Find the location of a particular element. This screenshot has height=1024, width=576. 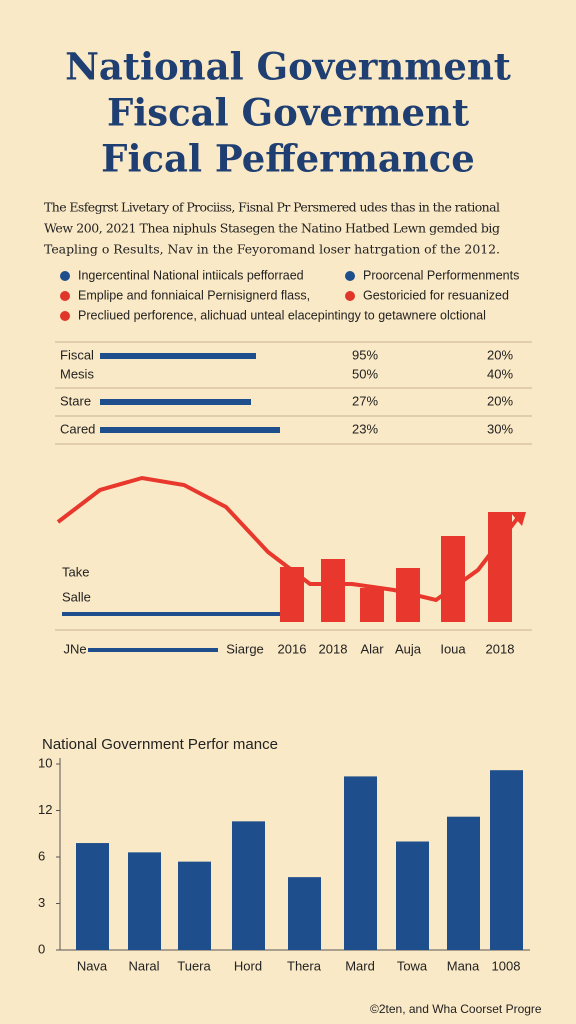

x-tick-label: Towa is located at coordinates (412, 965).